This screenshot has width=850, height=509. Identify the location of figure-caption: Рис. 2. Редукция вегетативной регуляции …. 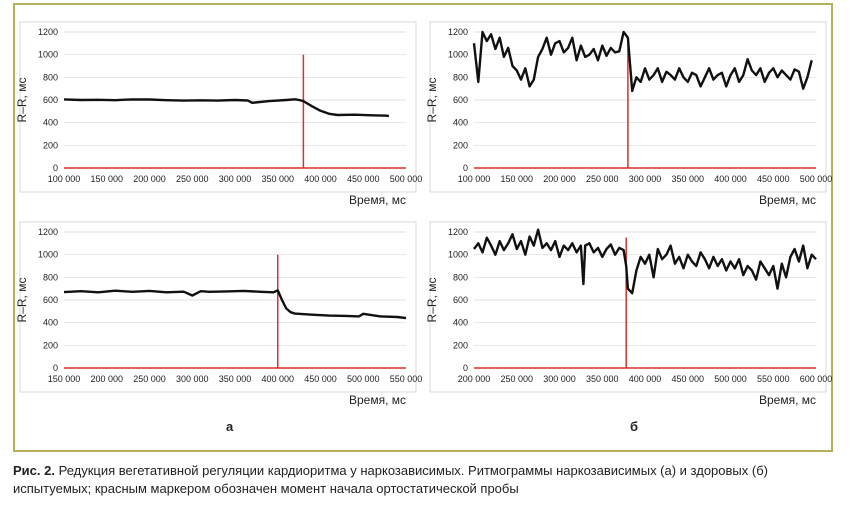
(423, 480).